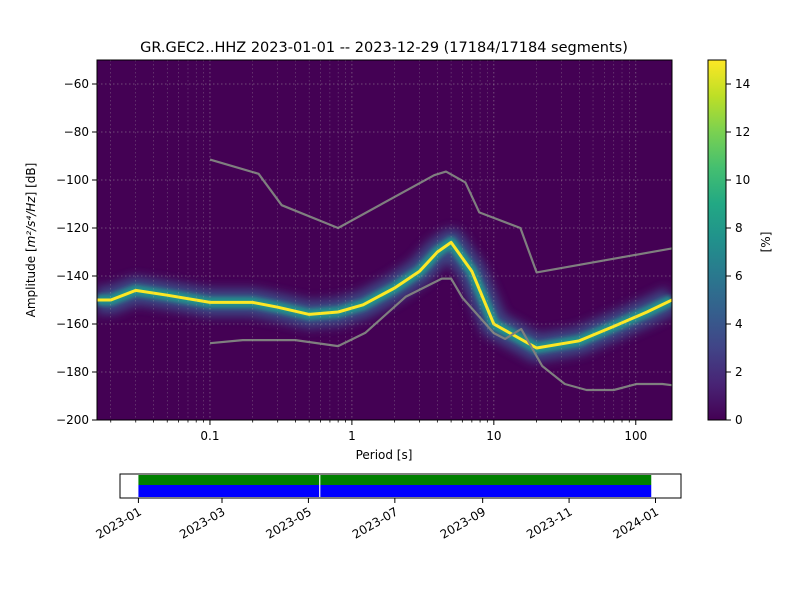 This screenshot has height=600, width=800. I want to click on y-label-suffix: ] [dB], so click(31, 180).